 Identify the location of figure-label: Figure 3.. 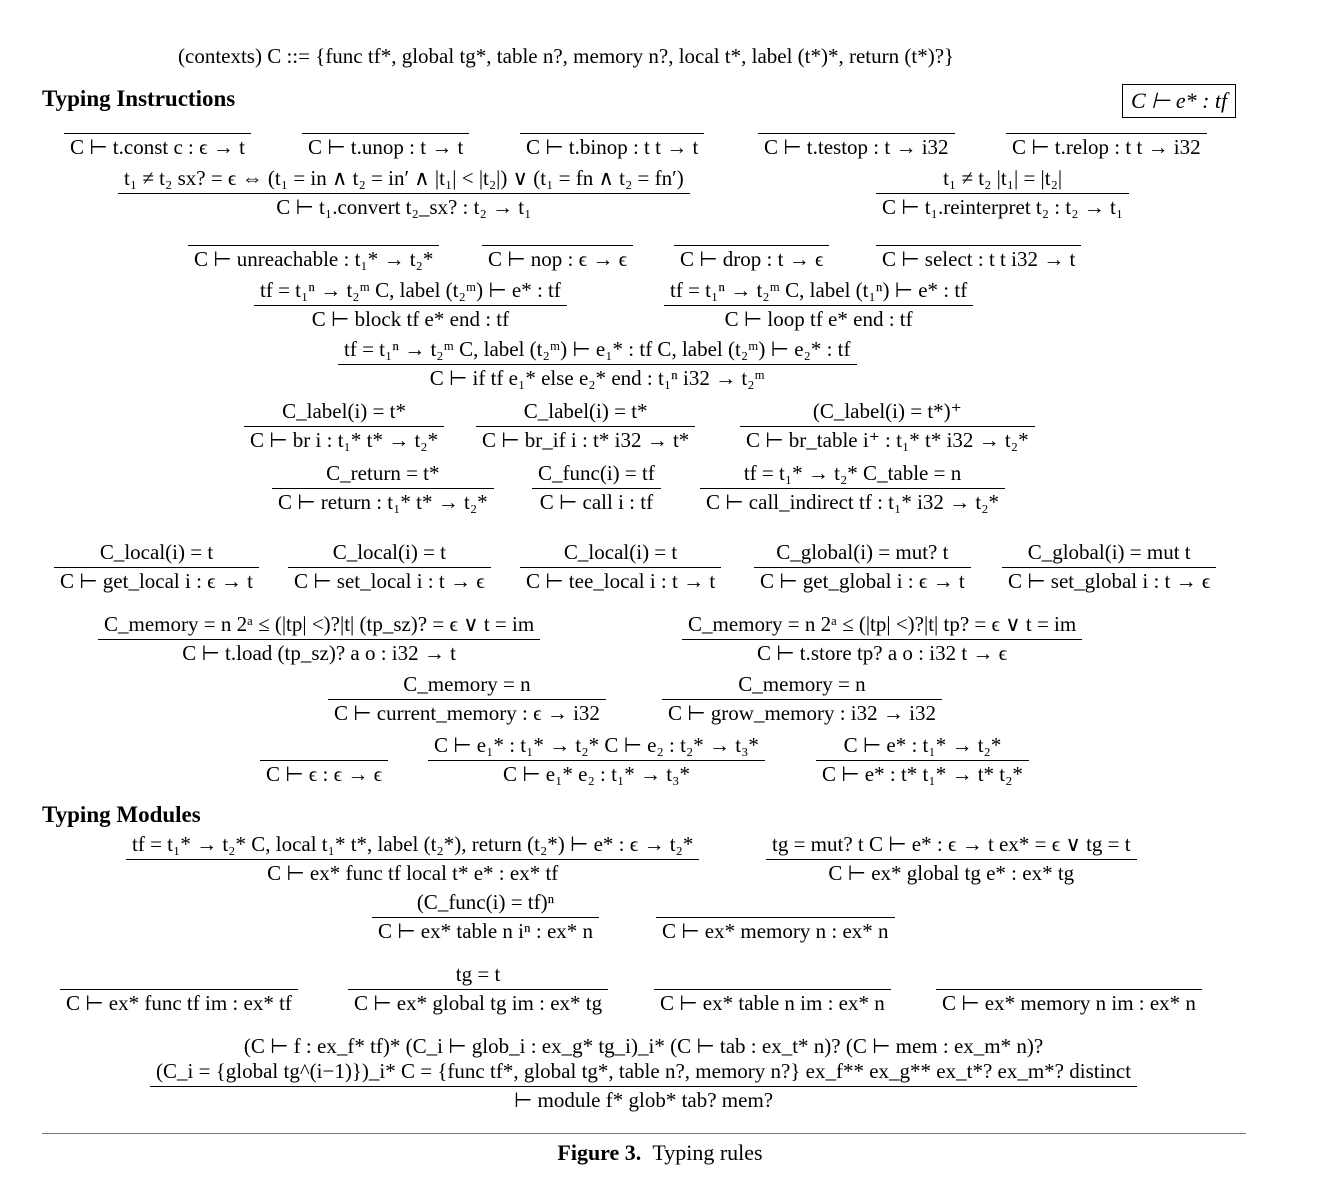
(599, 1152).